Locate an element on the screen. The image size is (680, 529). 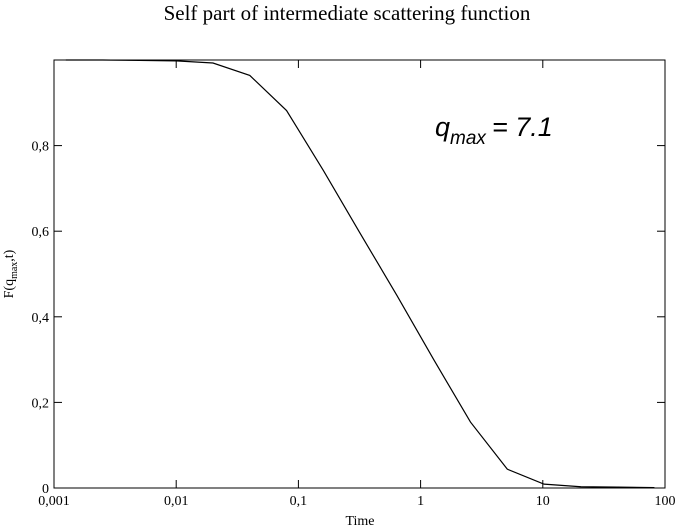
y-tick-label: 0,6 is located at coordinates (41, 232).